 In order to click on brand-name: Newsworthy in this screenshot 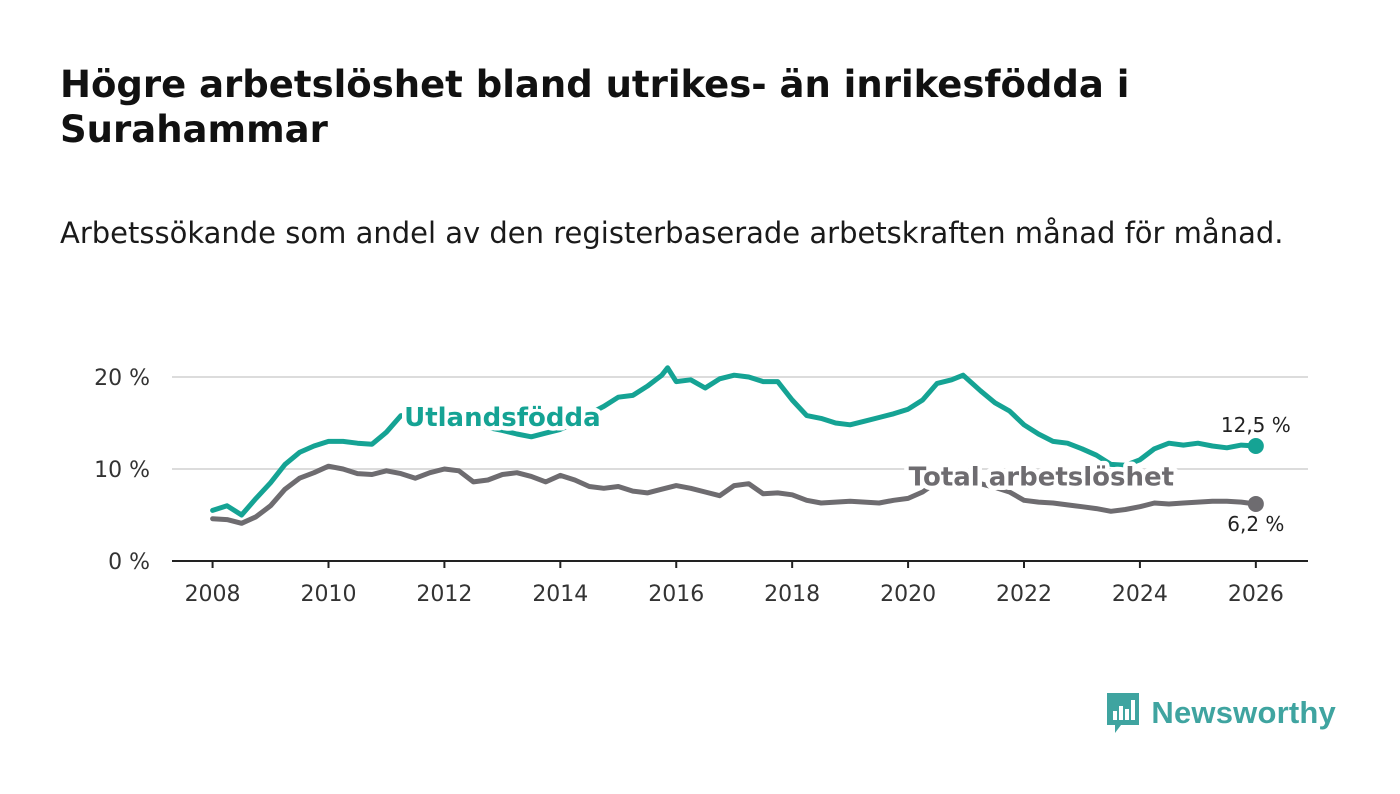, I will do `click(1243, 712)`.